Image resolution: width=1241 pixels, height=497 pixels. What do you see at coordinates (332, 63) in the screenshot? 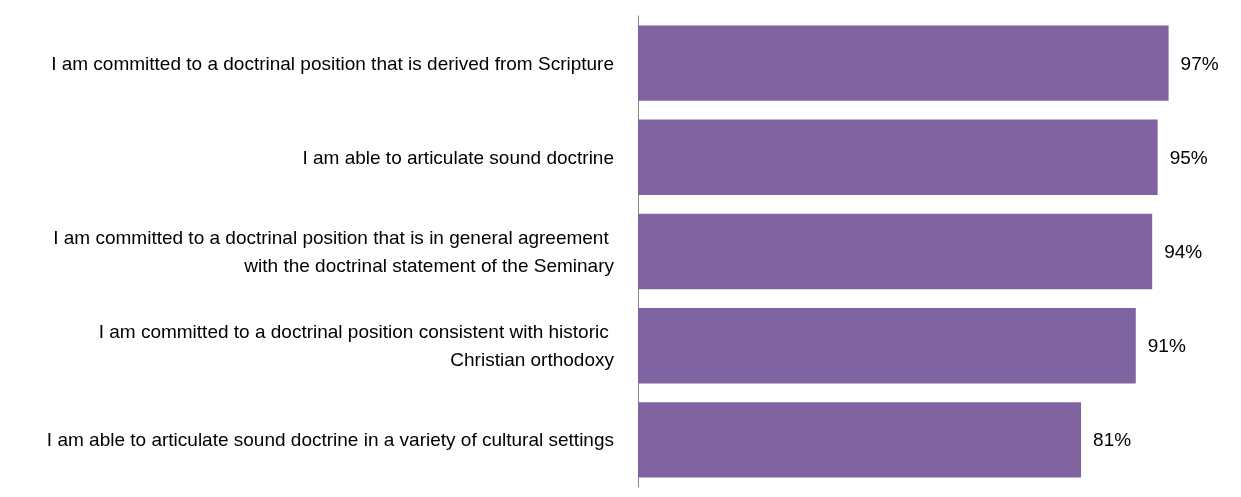
I see `y-tick-label: I am committed to a doctrinal position that is derived from Scripture` at bounding box center [332, 63].